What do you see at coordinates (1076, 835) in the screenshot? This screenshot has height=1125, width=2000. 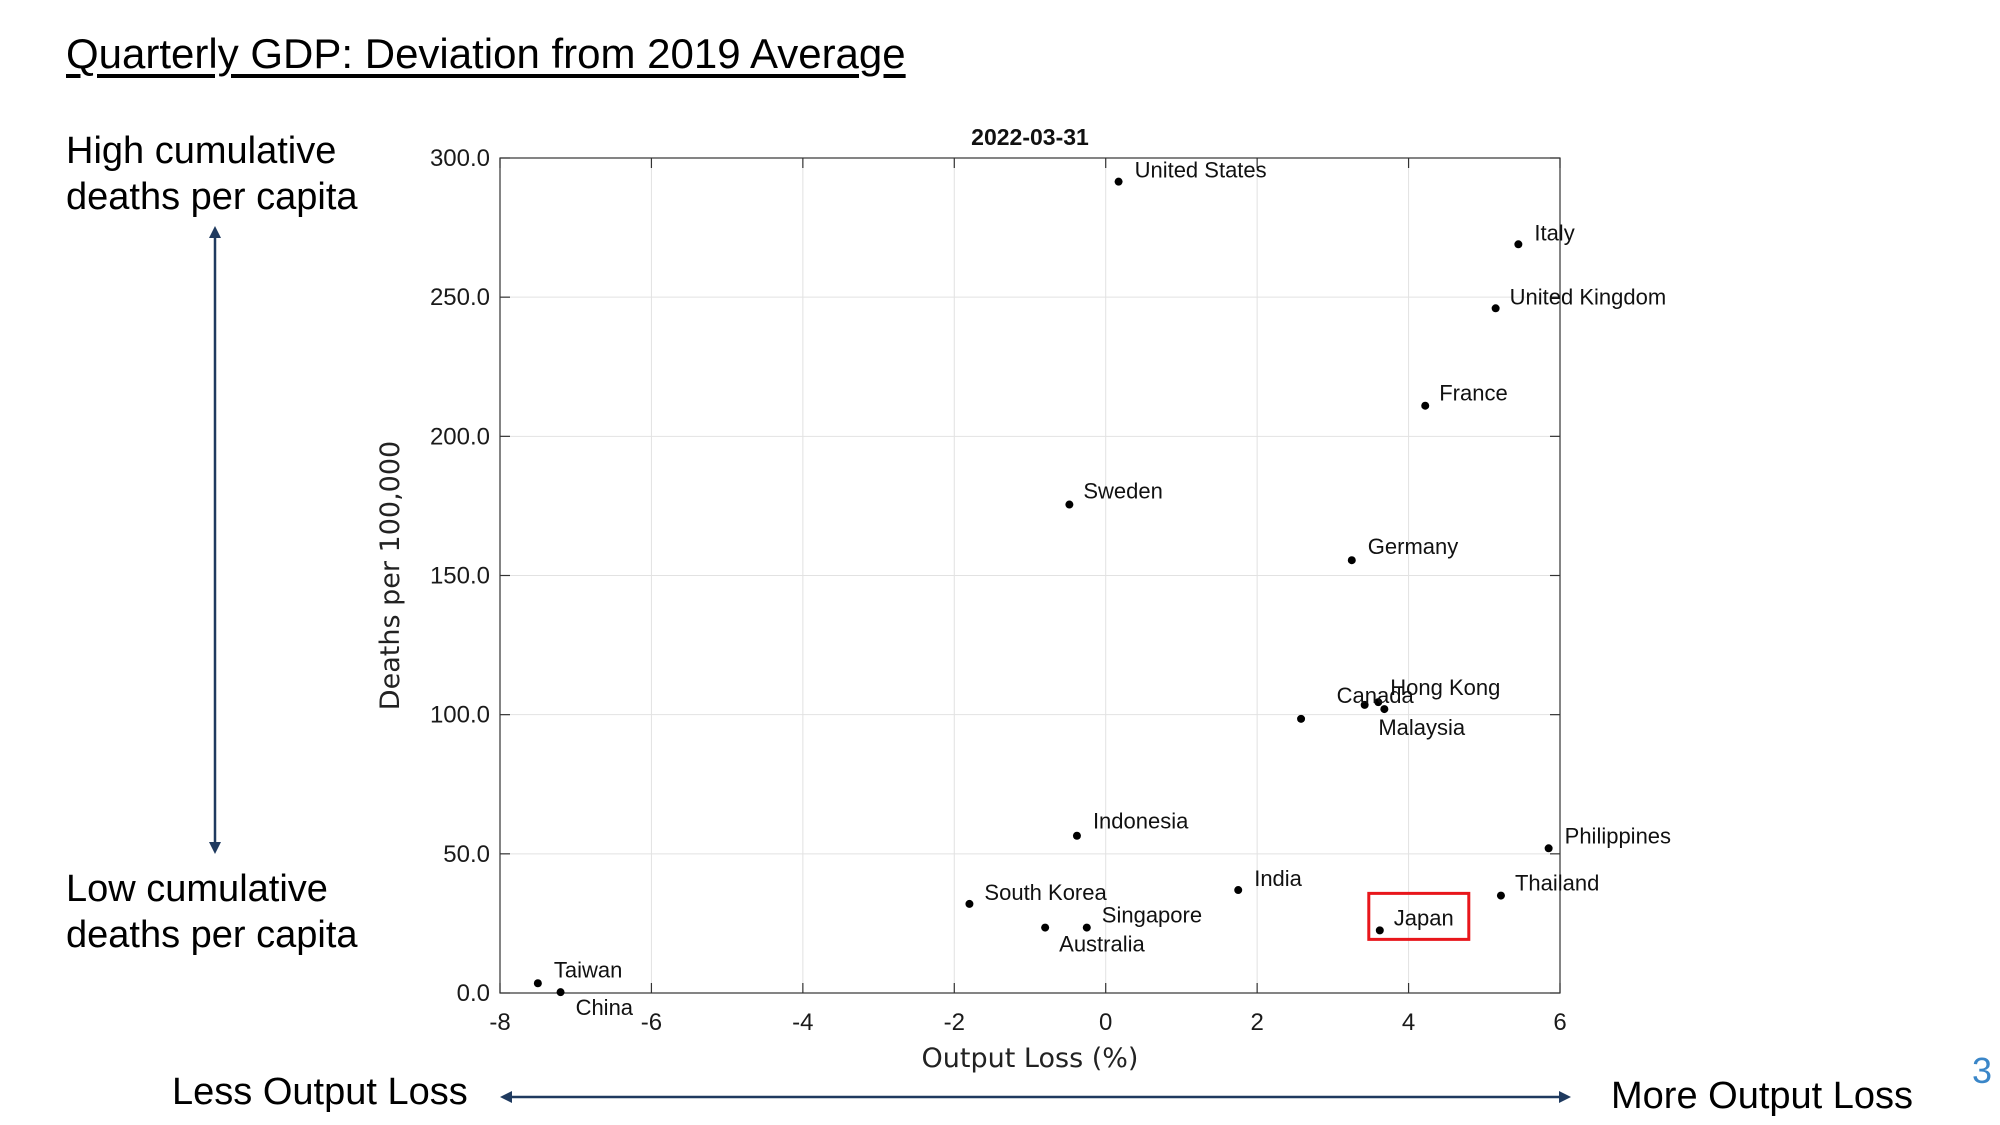 I see `point-indonesia` at bounding box center [1076, 835].